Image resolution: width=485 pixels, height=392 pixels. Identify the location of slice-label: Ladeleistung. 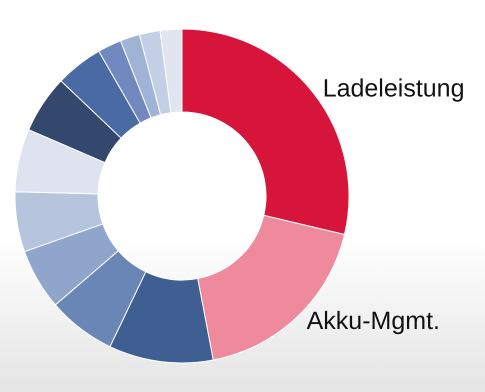
(393, 88).